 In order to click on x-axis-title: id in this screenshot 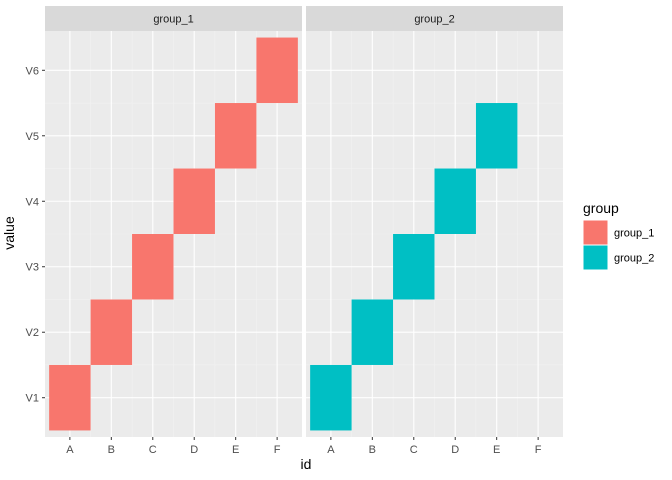, I will do `click(306, 464)`.